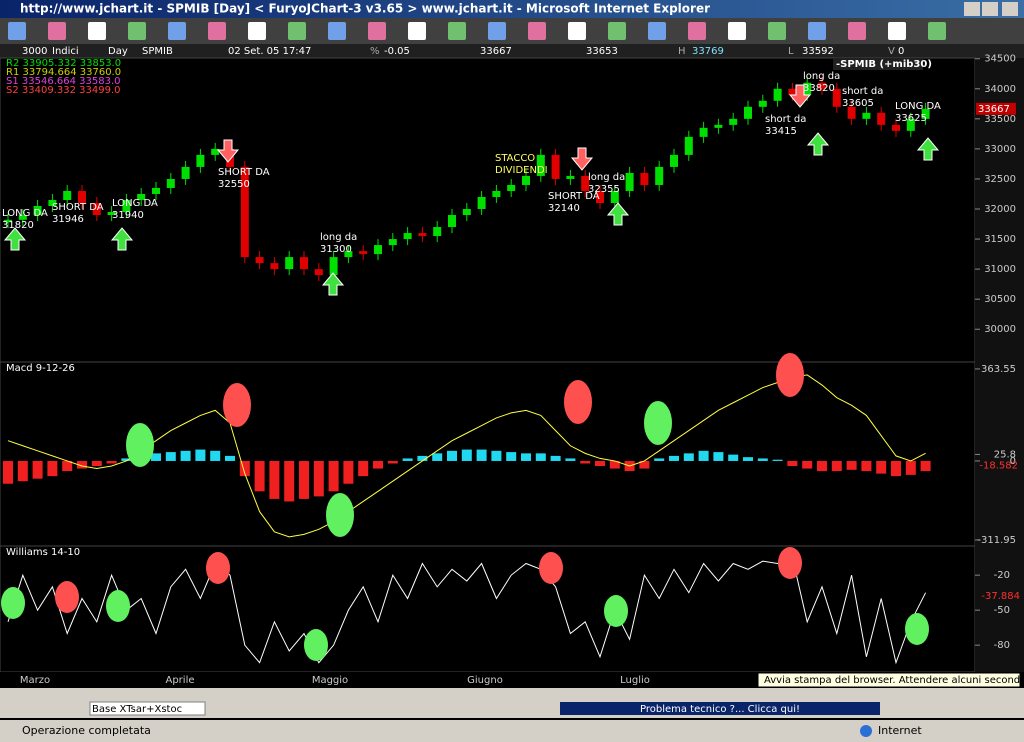 This screenshot has width=1024, height=742. Describe the element at coordinates (891, 51) in the screenshot. I see `info-field: V` at that location.